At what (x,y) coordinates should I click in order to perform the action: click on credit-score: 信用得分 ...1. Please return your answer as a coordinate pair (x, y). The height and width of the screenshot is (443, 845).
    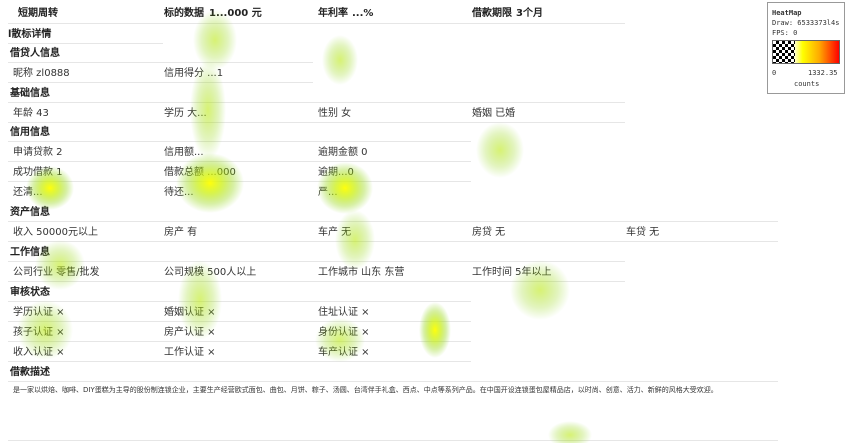
    Looking at the image, I should click on (194, 73).